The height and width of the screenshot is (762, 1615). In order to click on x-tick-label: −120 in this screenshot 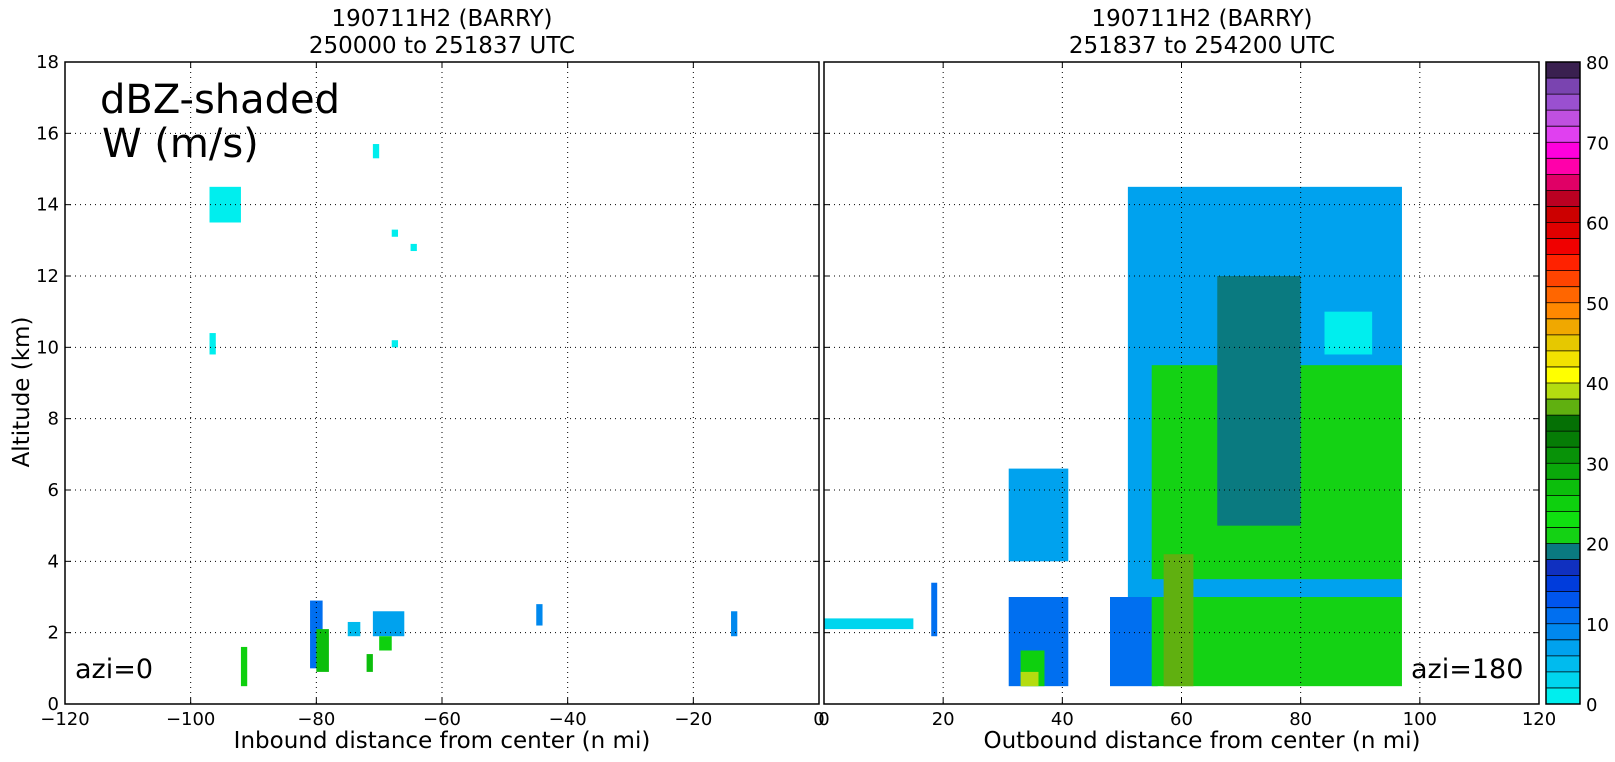, I will do `click(64, 719)`.